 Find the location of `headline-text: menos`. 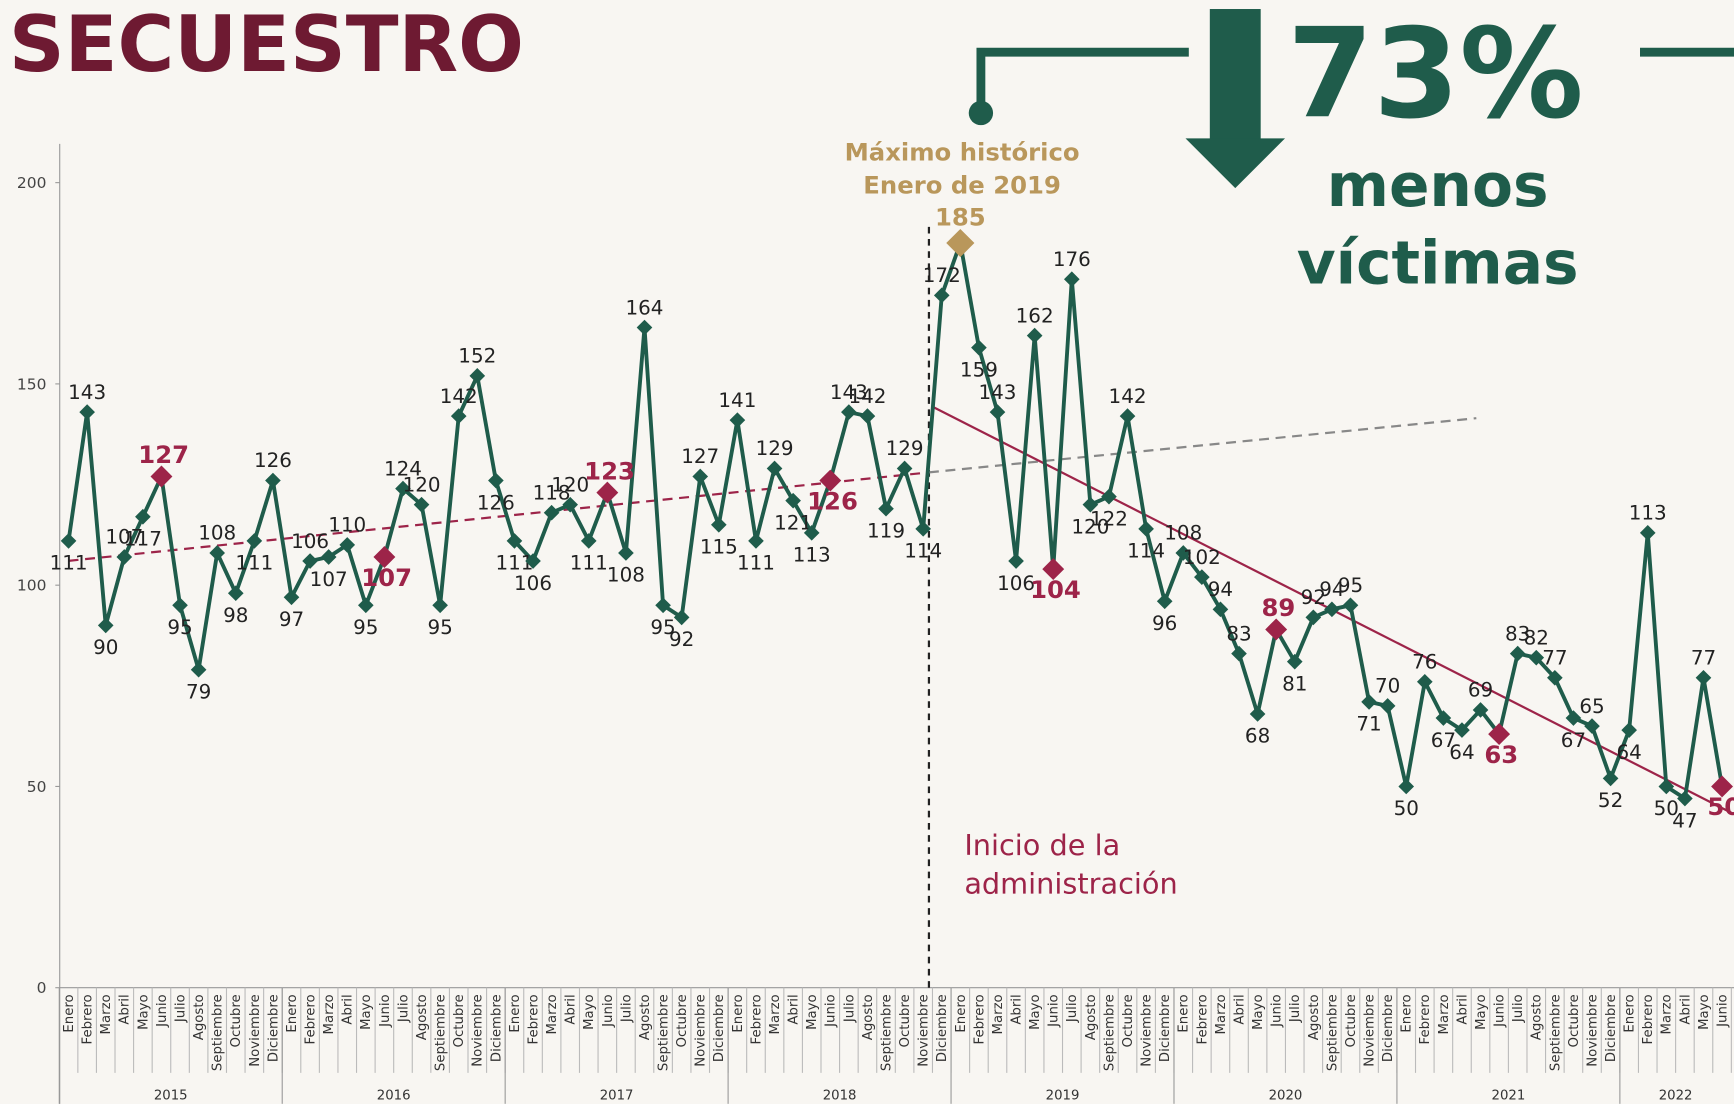

headline-text: menos is located at coordinates (1438, 186).